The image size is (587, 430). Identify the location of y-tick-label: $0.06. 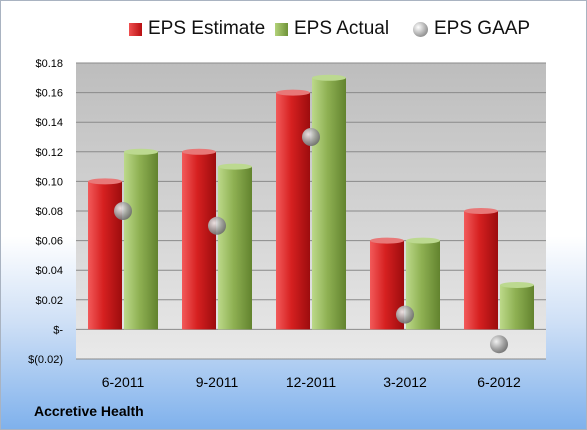
(49, 242).